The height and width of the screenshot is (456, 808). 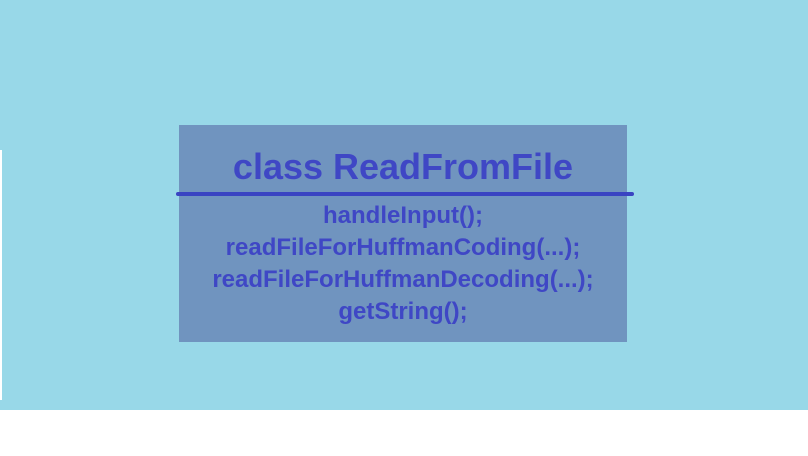 I want to click on method-read-file-for-huffman-coding: readFileForHuffmanCoding(...);, so click(x=403, y=247).